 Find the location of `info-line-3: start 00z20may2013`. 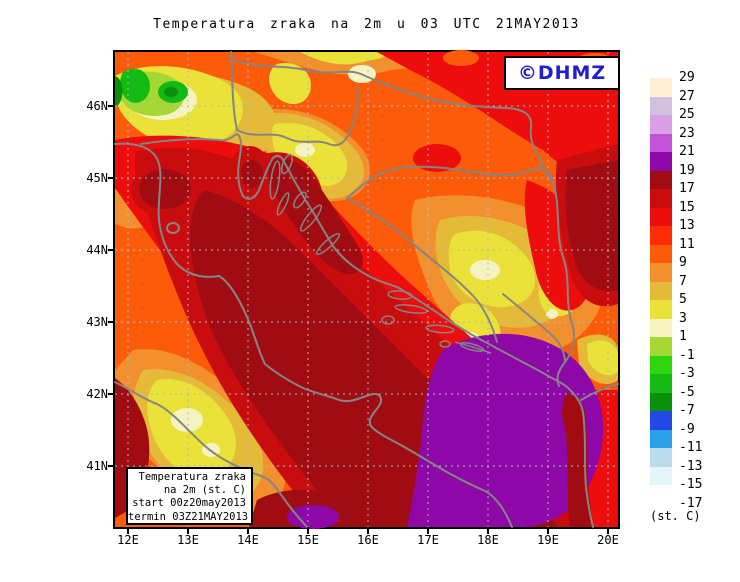

info-line-3: start 00z20may2013 is located at coordinates (189, 503).